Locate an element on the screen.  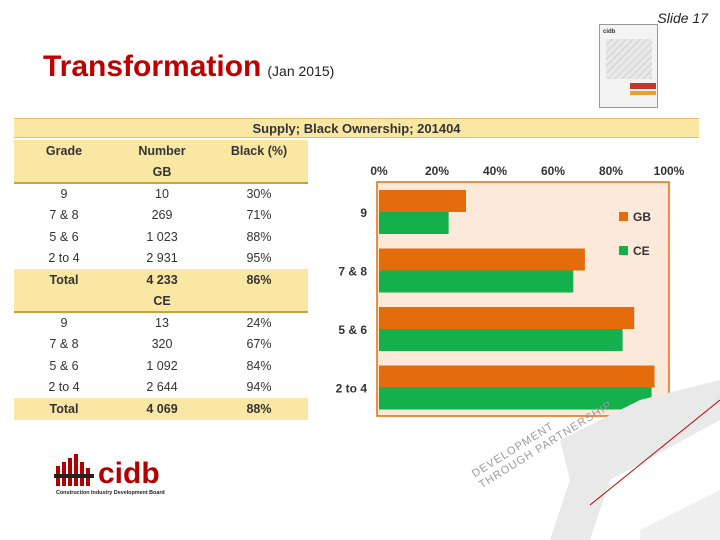
cidb-logo: cidb is located at coordinates (114, 472).